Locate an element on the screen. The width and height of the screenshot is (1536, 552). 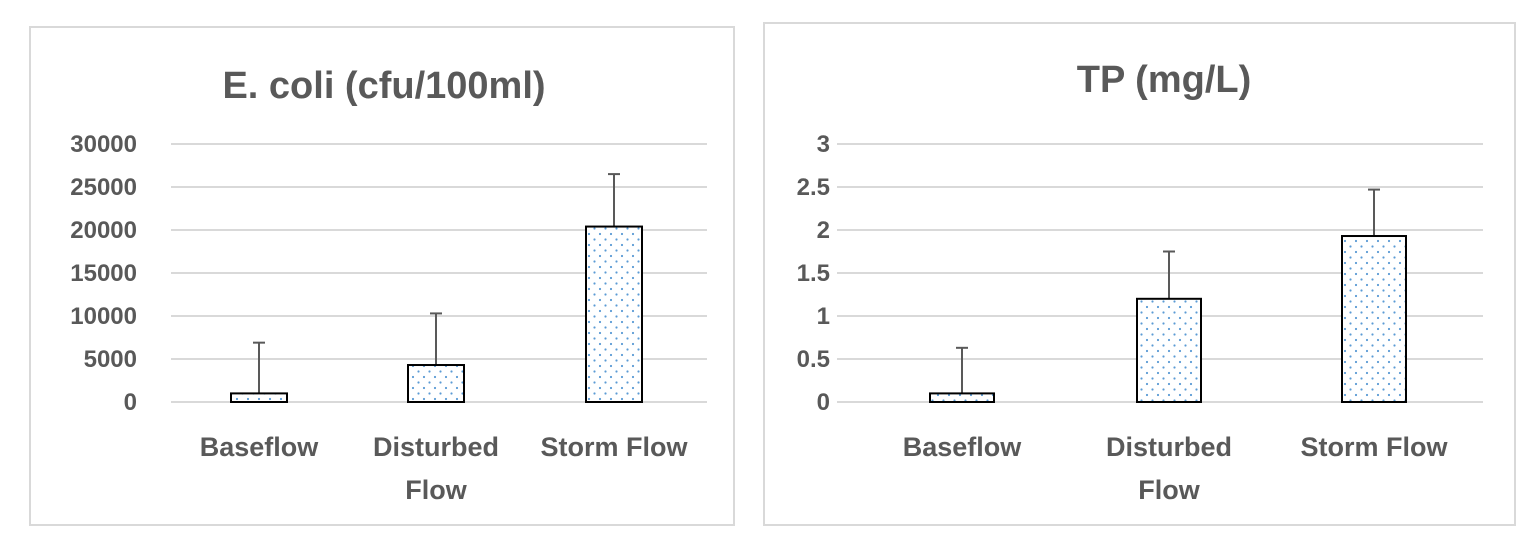
ecoli-category-label: Baseflow is located at coordinates (260, 447).